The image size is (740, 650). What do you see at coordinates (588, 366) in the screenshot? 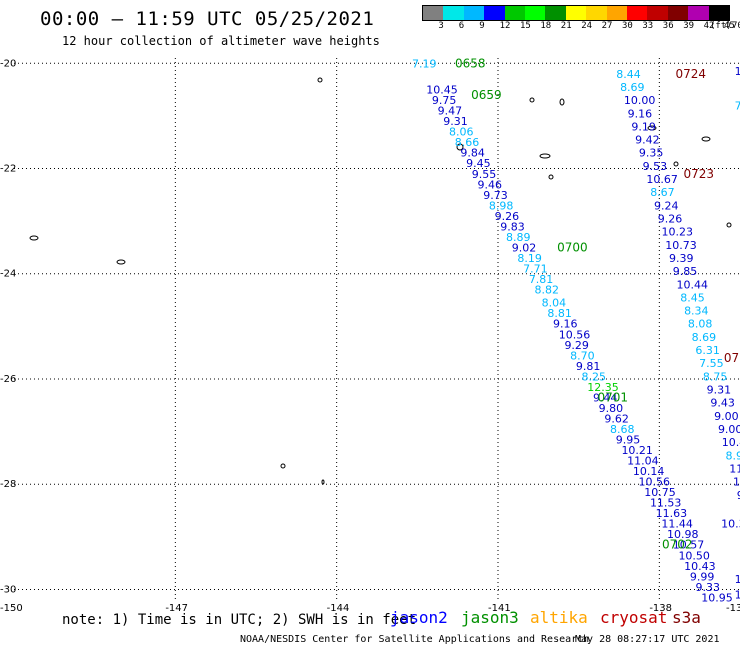
I see `swh-value-label: 9.81` at bounding box center [588, 366].